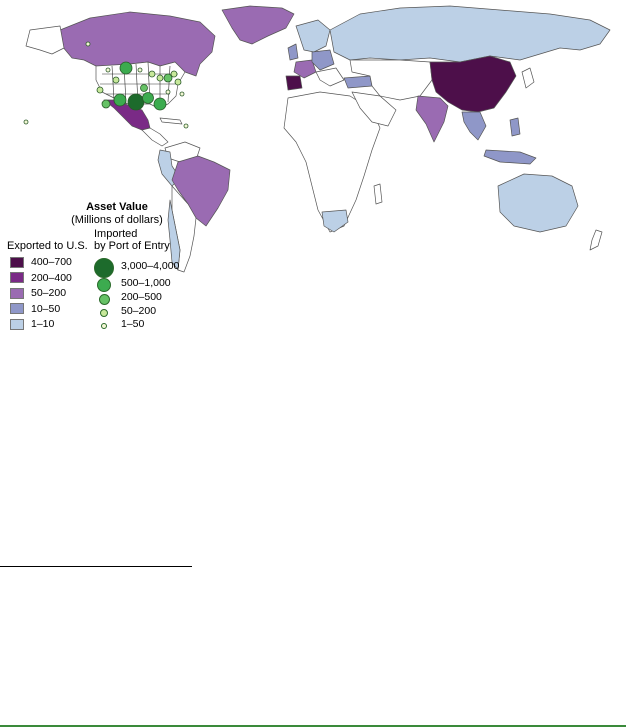  I want to click on region-india, so click(432, 119).